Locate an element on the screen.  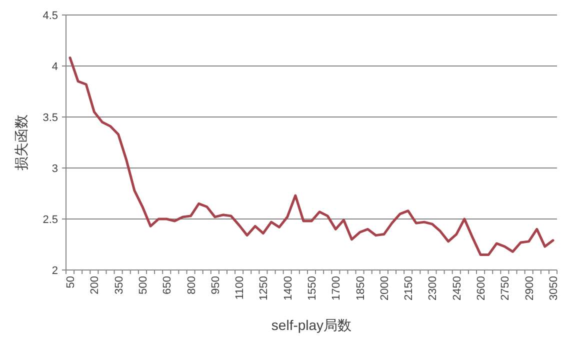
x-tick-label: 1550 is located at coordinates (312, 288).